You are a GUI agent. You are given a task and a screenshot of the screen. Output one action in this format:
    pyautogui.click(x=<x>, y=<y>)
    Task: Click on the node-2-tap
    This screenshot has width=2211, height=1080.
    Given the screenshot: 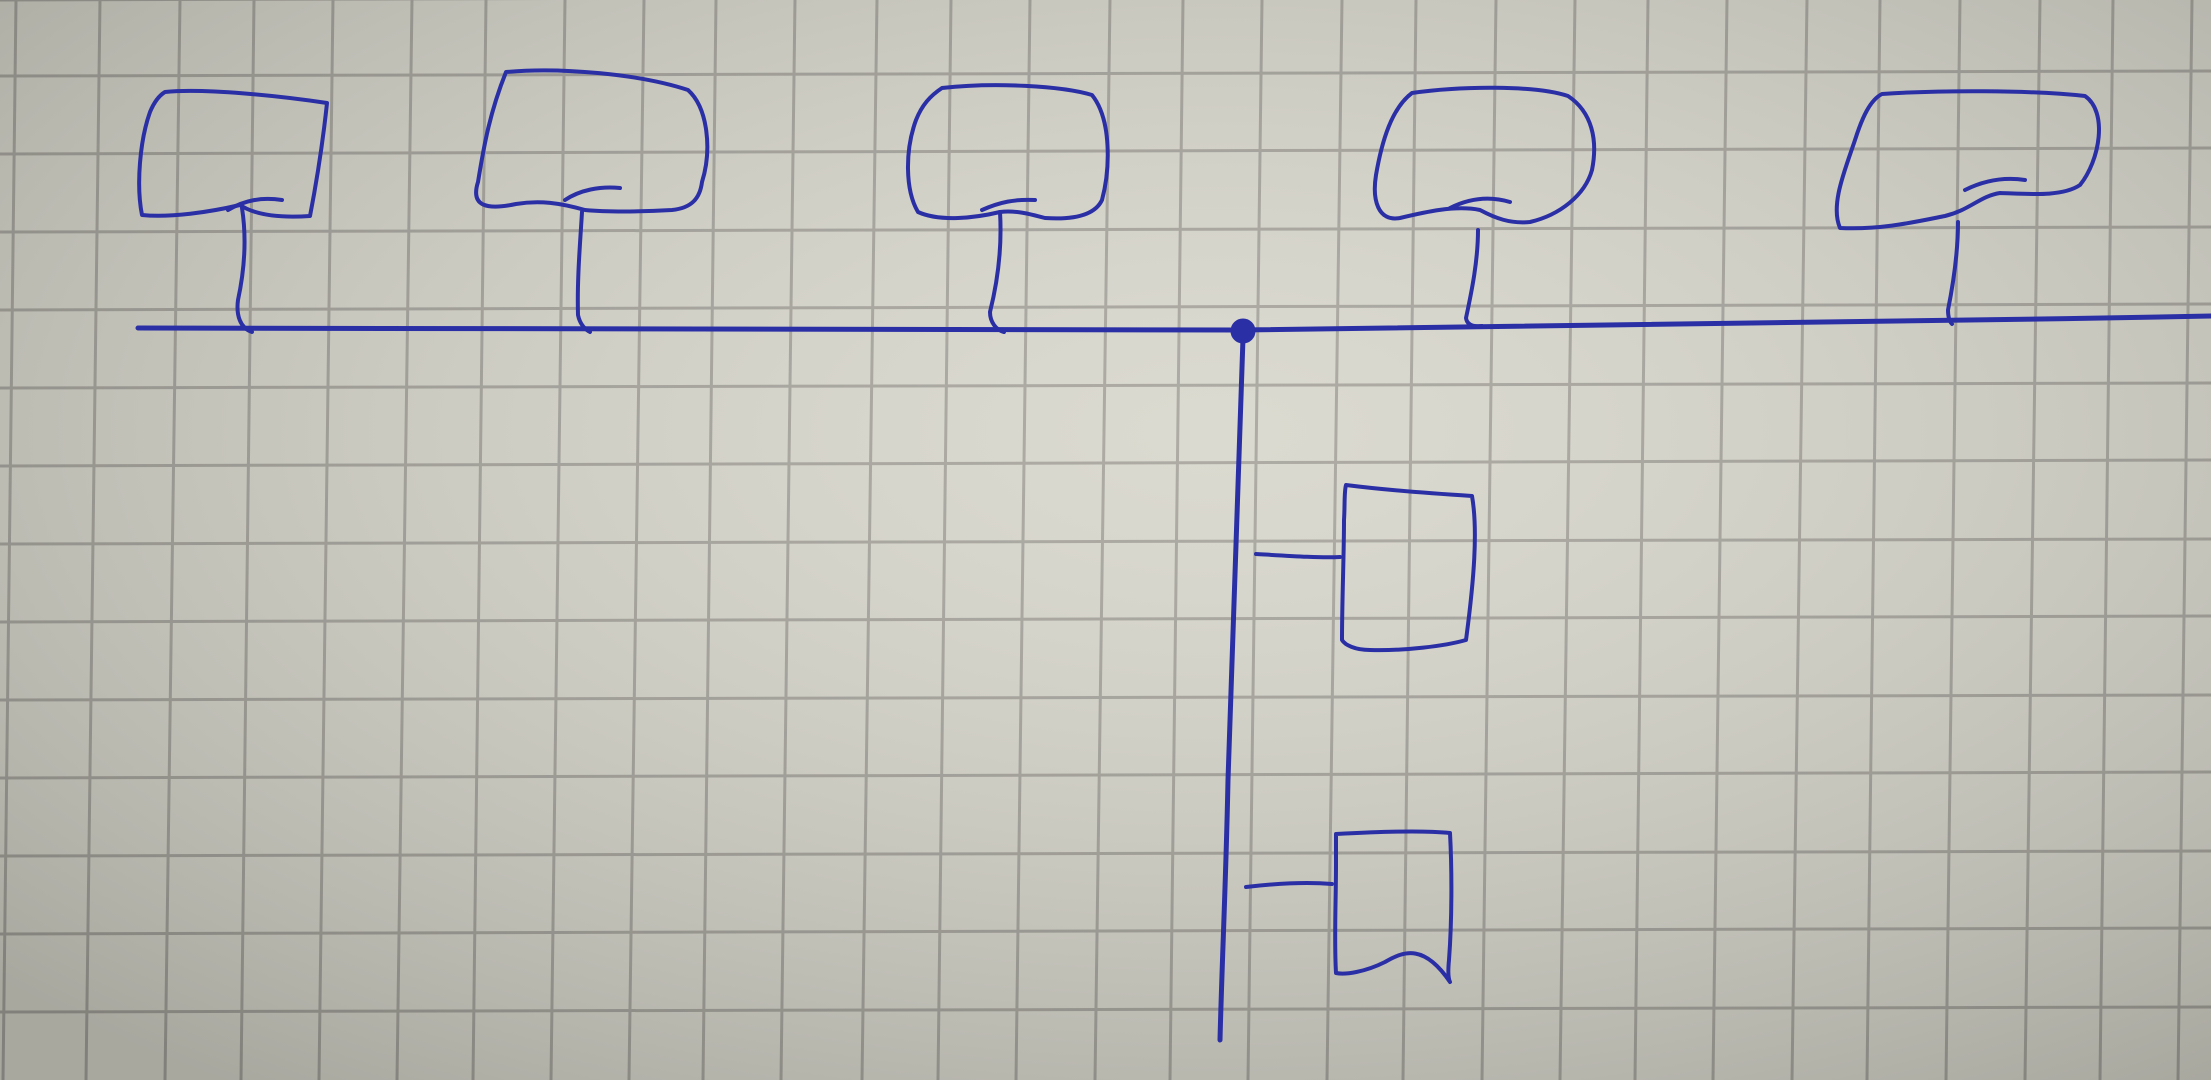 What is the action you would take?
    pyautogui.click(x=583, y=272)
    